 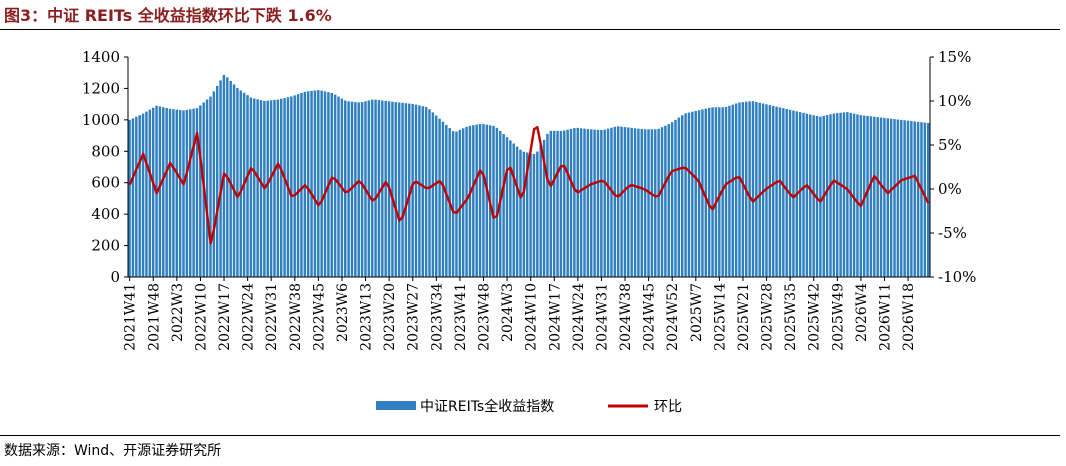 What do you see at coordinates (791, 317) in the screenshot?
I see `x-tick-label: 2025W35` at bounding box center [791, 317].